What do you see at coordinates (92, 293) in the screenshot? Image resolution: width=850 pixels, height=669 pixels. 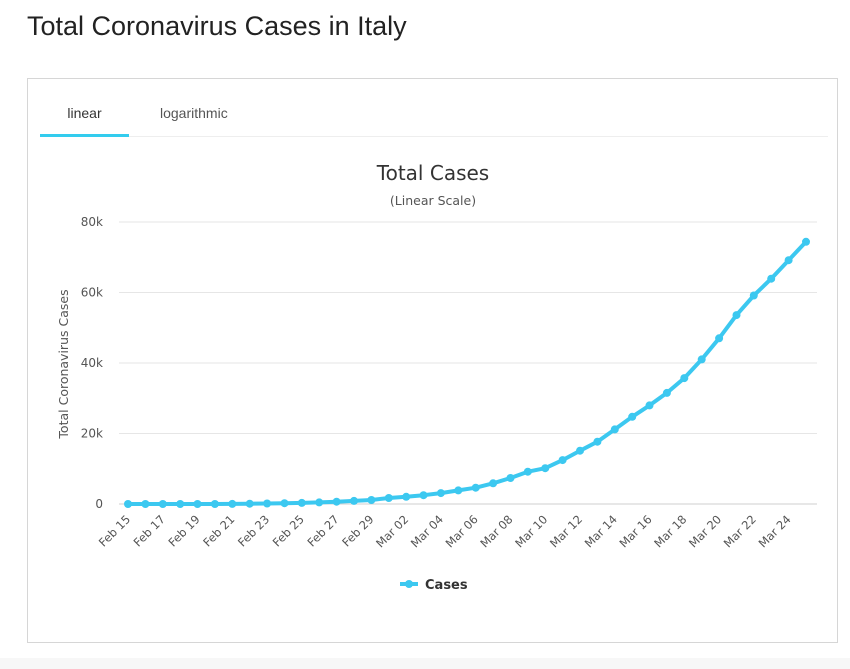 I see `y-tick-label: 60k` at bounding box center [92, 293].